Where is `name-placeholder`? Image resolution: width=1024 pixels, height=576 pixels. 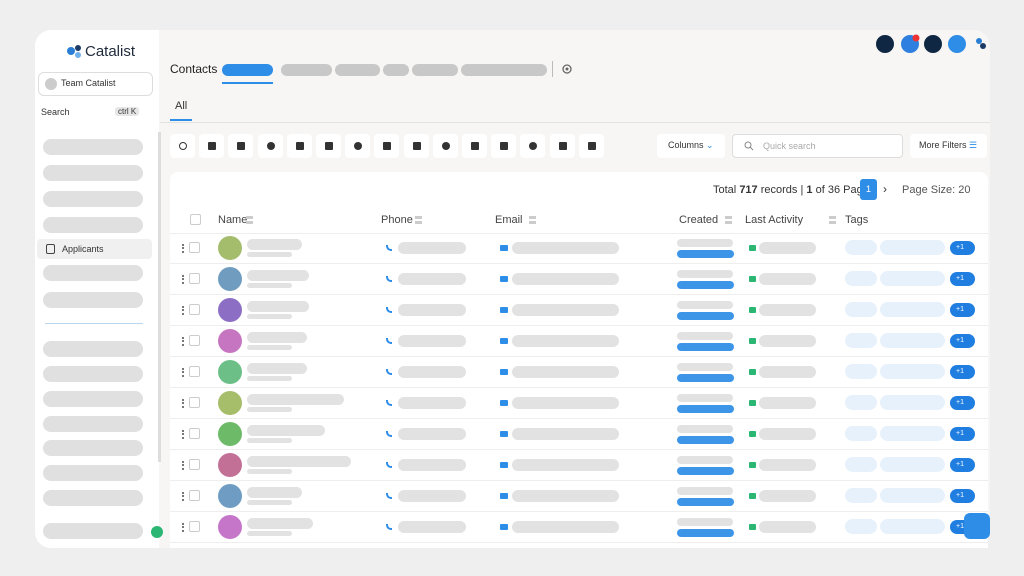
name-placeholder is located at coordinates (274, 492).